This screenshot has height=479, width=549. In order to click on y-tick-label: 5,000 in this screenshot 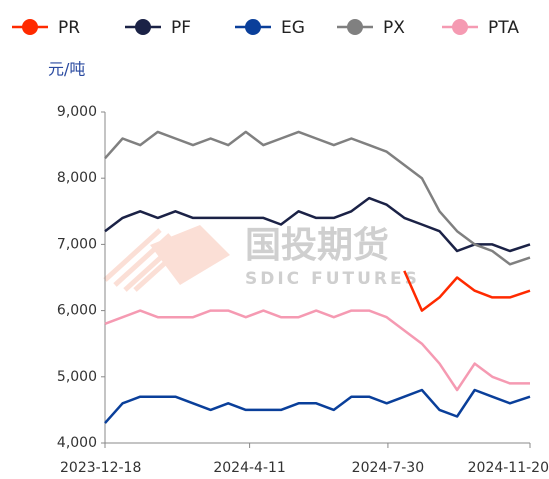, I will do `click(77, 377)`.